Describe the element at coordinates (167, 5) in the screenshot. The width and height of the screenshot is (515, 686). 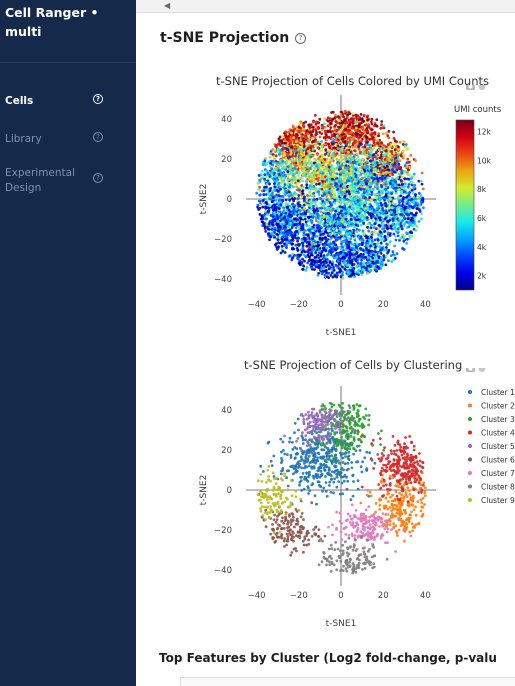
I see `scroll-left-icon: ◀` at that location.